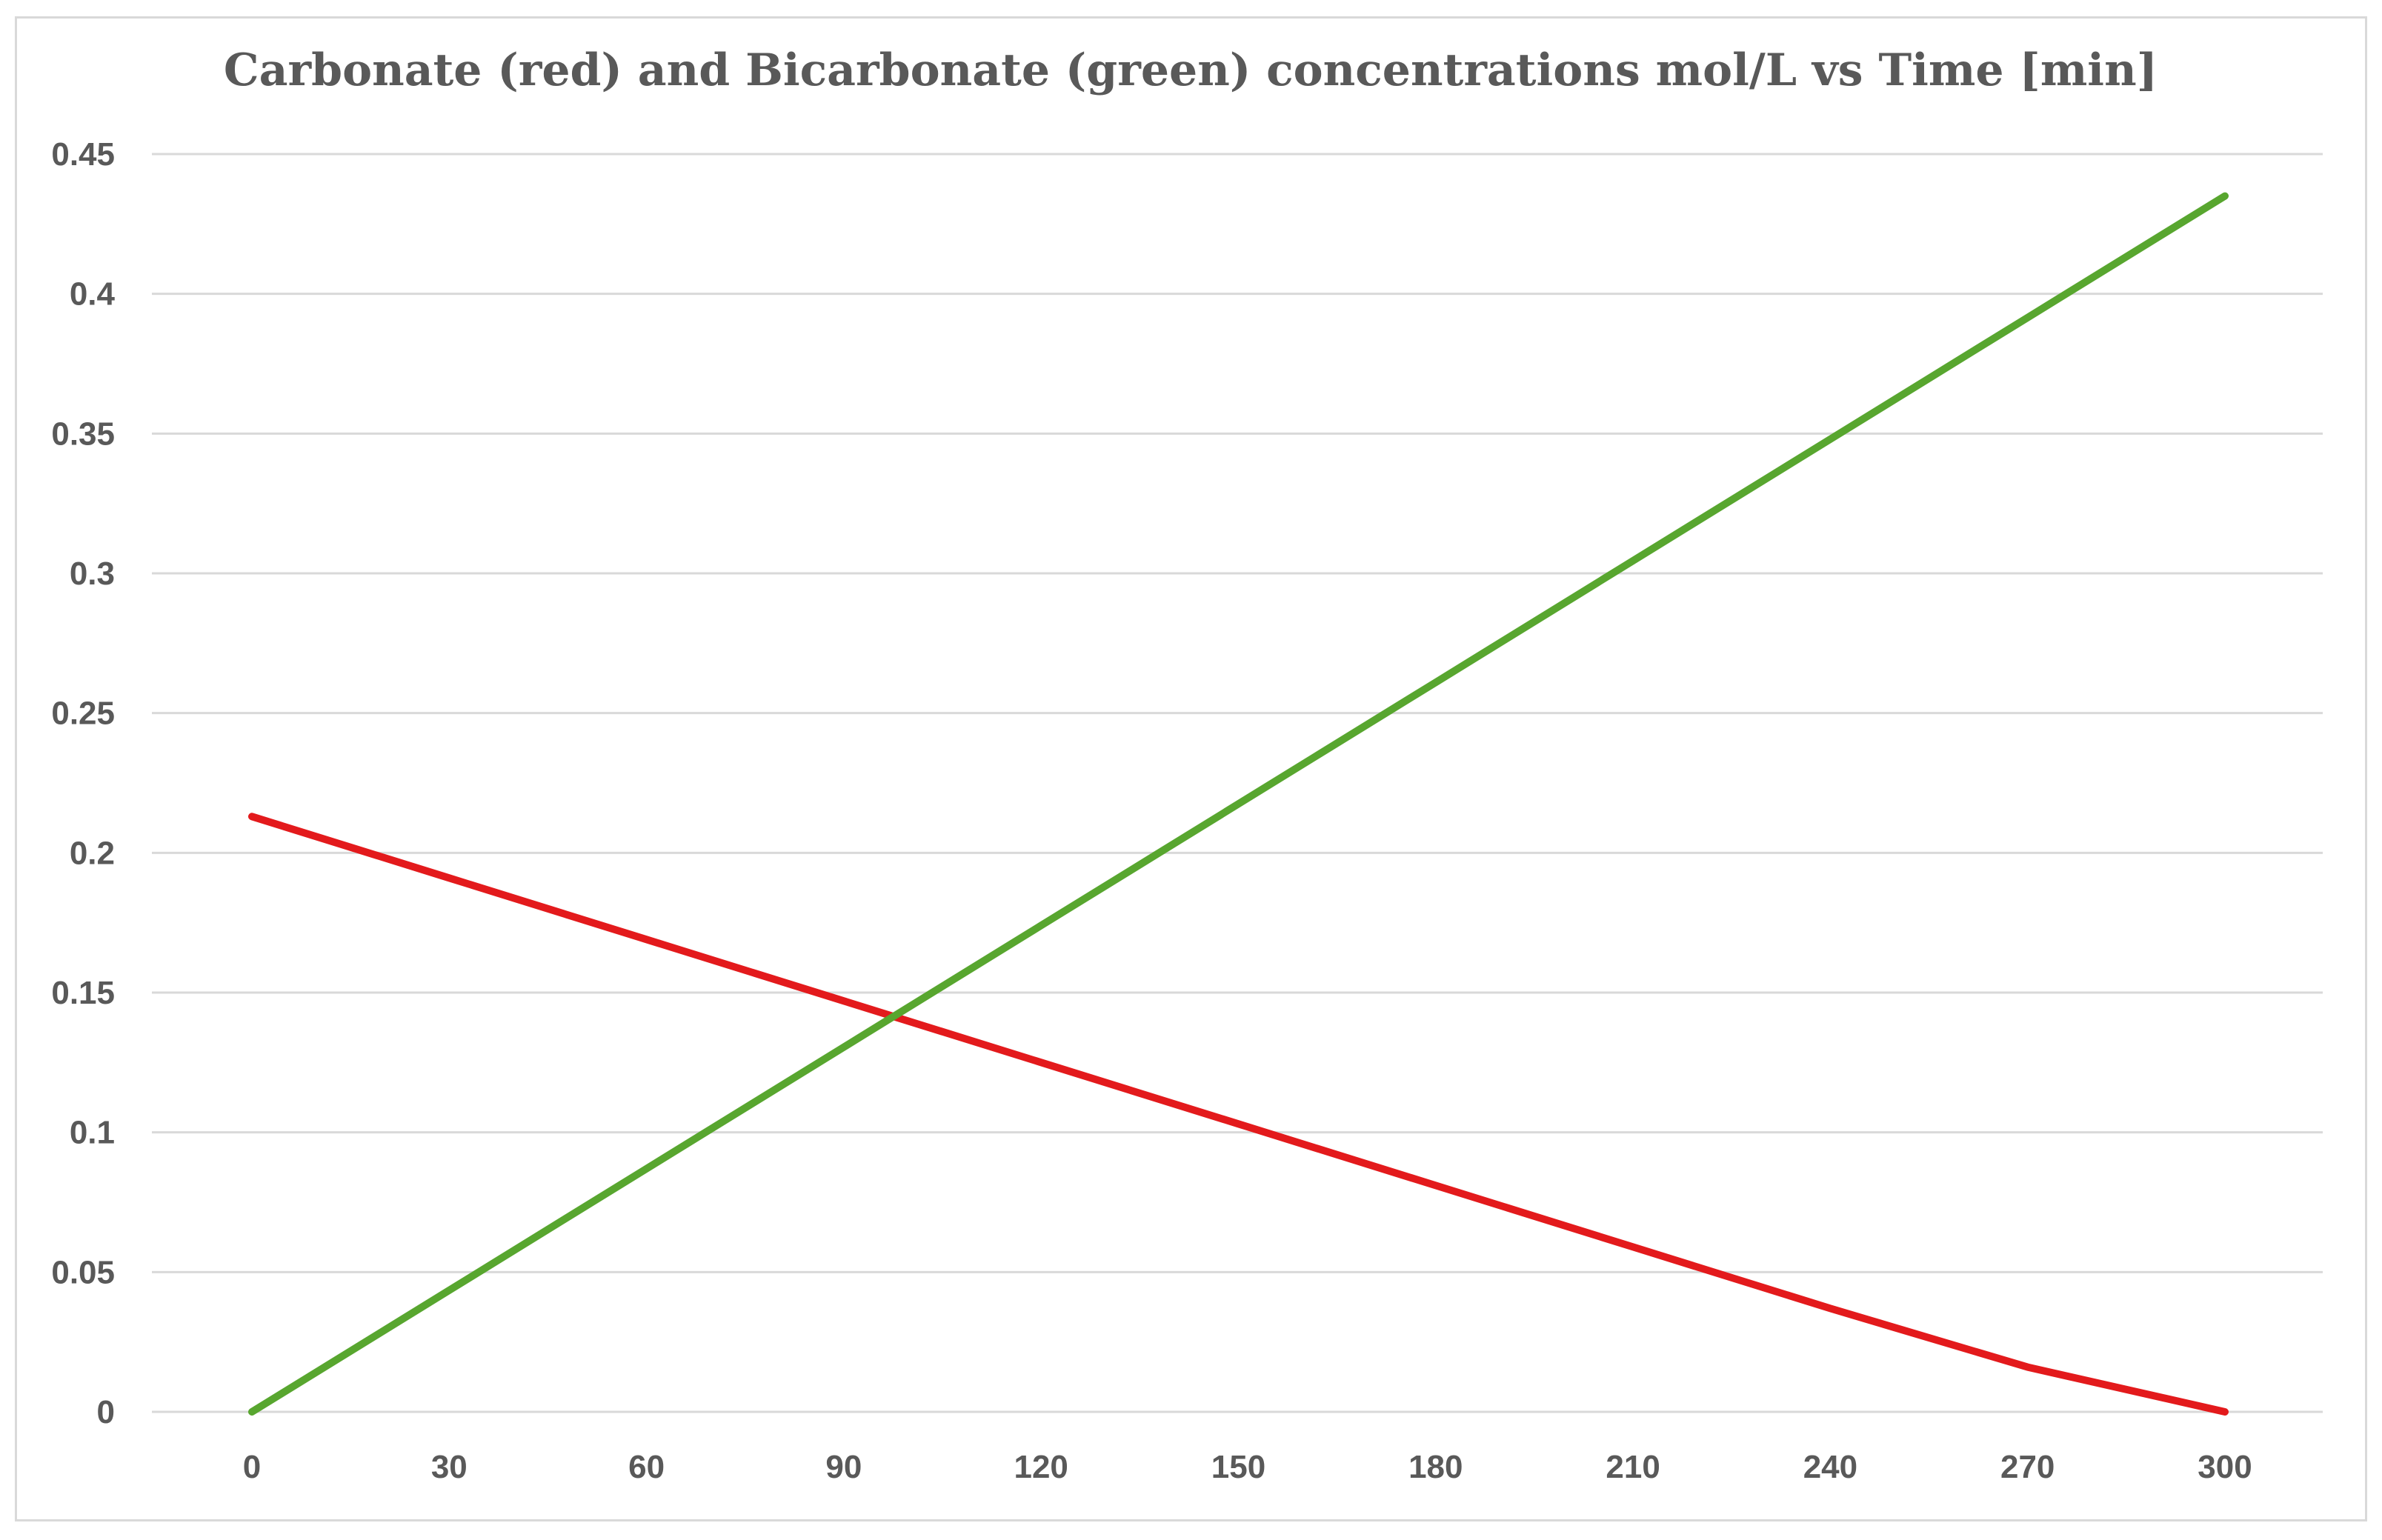 The height and width of the screenshot is (1540, 2382). What do you see at coordinates (83, 1272) in the screenshot?
I see `y-tick-label: 0.05` at bounding box center [83, 1272].